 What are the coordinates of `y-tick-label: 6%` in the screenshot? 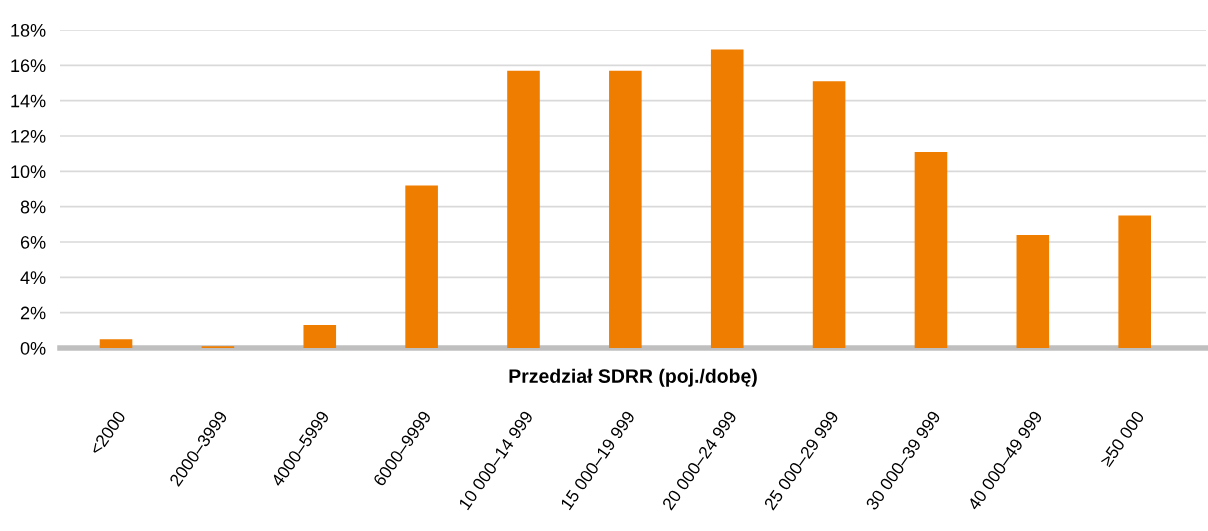 It's located at (33, 242).